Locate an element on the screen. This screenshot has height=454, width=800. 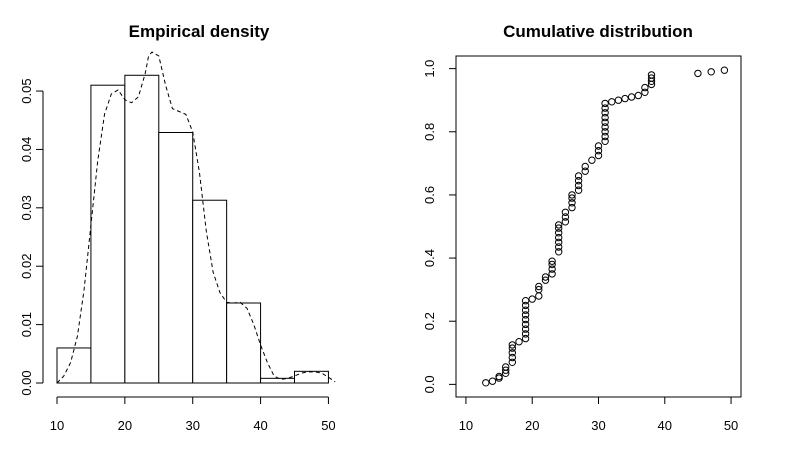
cdf-x-tick-label: 40 is located at coordinates (665, 425).